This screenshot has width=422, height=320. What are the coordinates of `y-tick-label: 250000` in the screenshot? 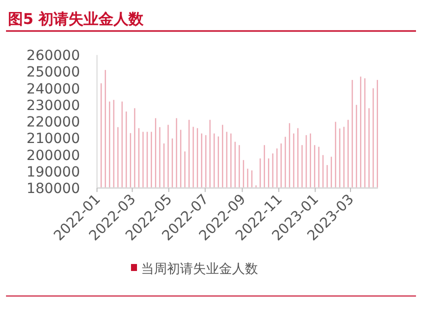 It's located at (53, 72).